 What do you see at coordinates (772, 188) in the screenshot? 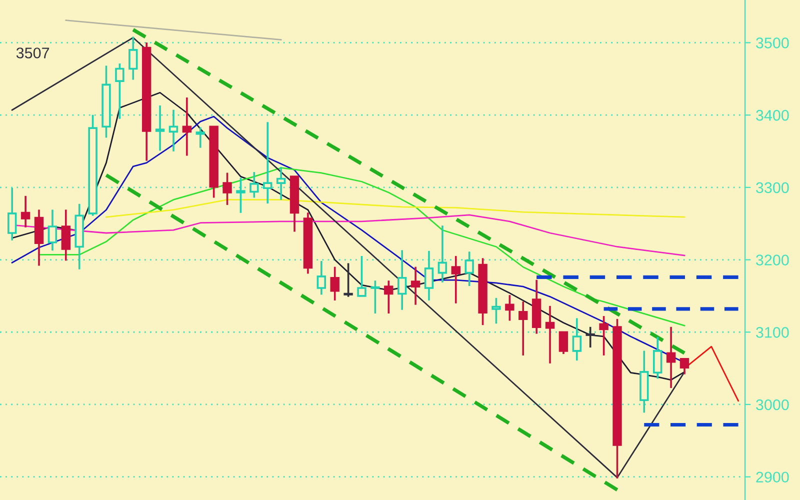
I see `y-tick-label: 3300` at bounding box center [772, 188].